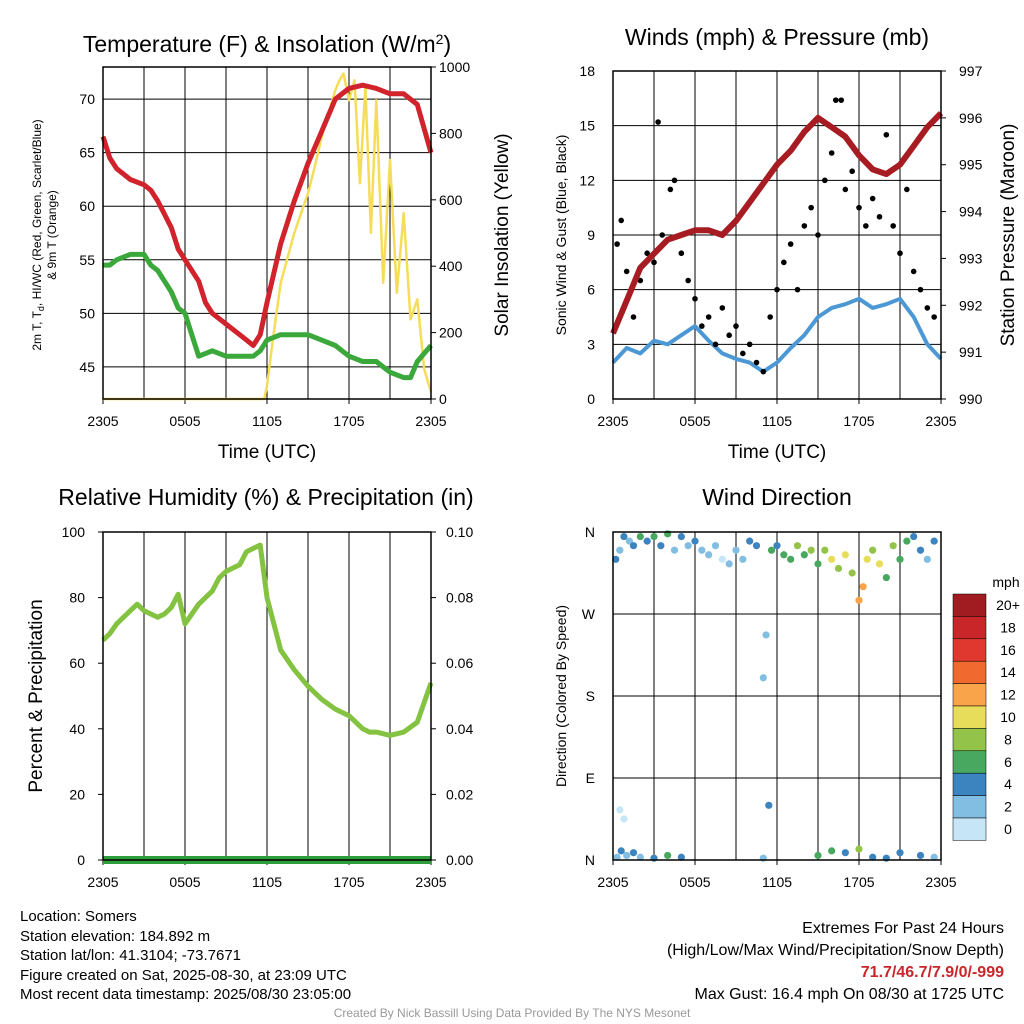 This screenshot has height=1024, width=1024. I want to click on y-tick-label: 70, so click(87, 99).